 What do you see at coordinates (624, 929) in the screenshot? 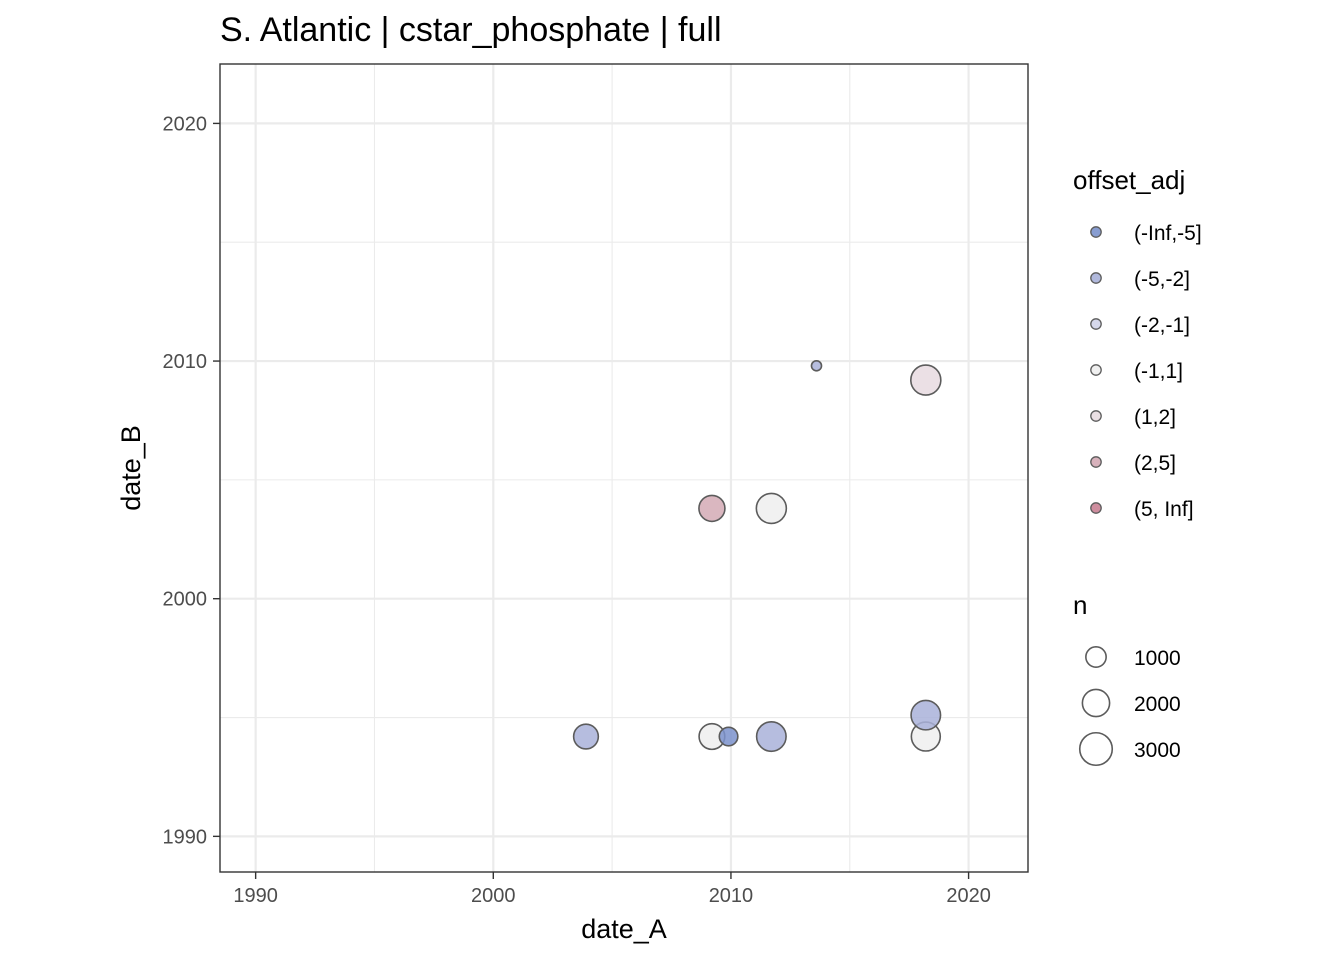
I see `x-axis-title: date_A` at bounding box center [624, 929].